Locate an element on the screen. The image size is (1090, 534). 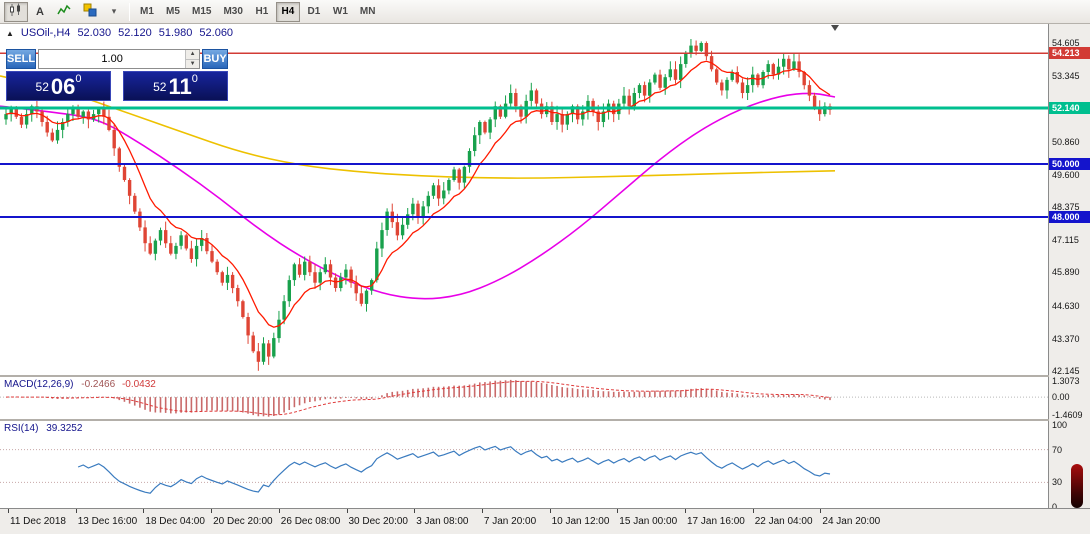
price-axis-label: 53.345 is located at coordinates (1066, 76).